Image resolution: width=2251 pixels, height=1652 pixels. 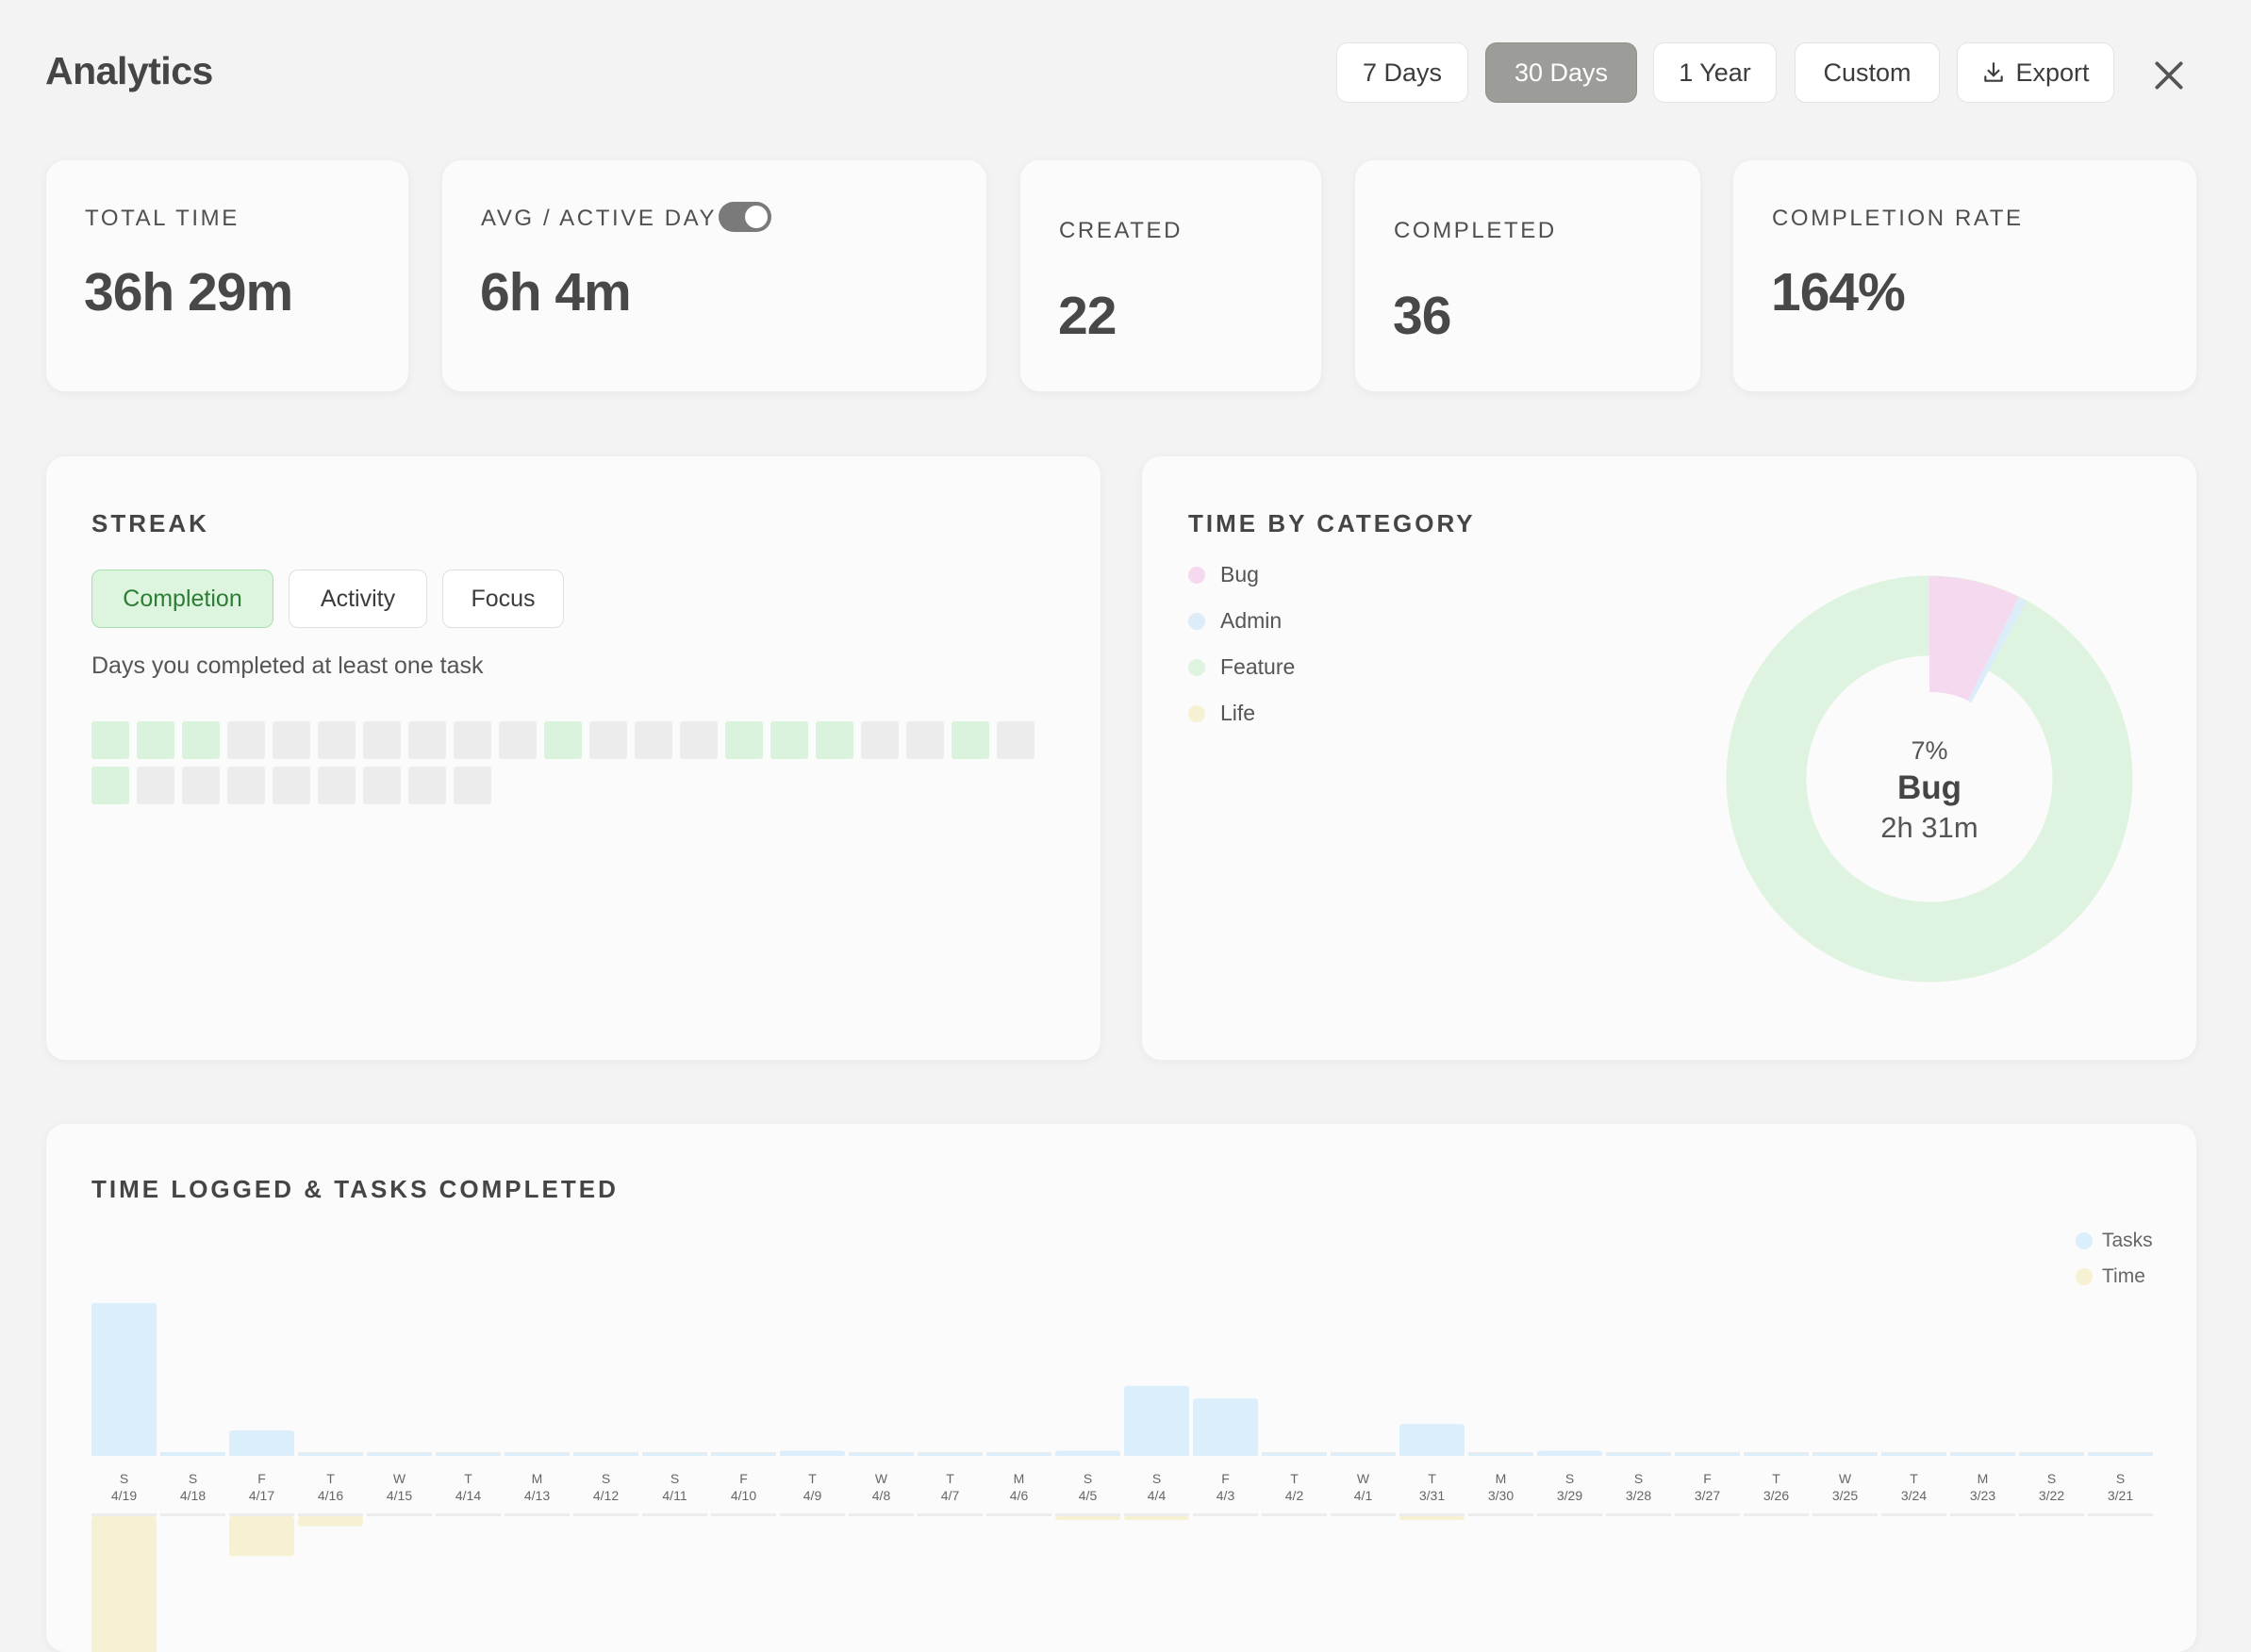 I want to click on legend-item-bug: Bug, so click(x=1224, y=574).